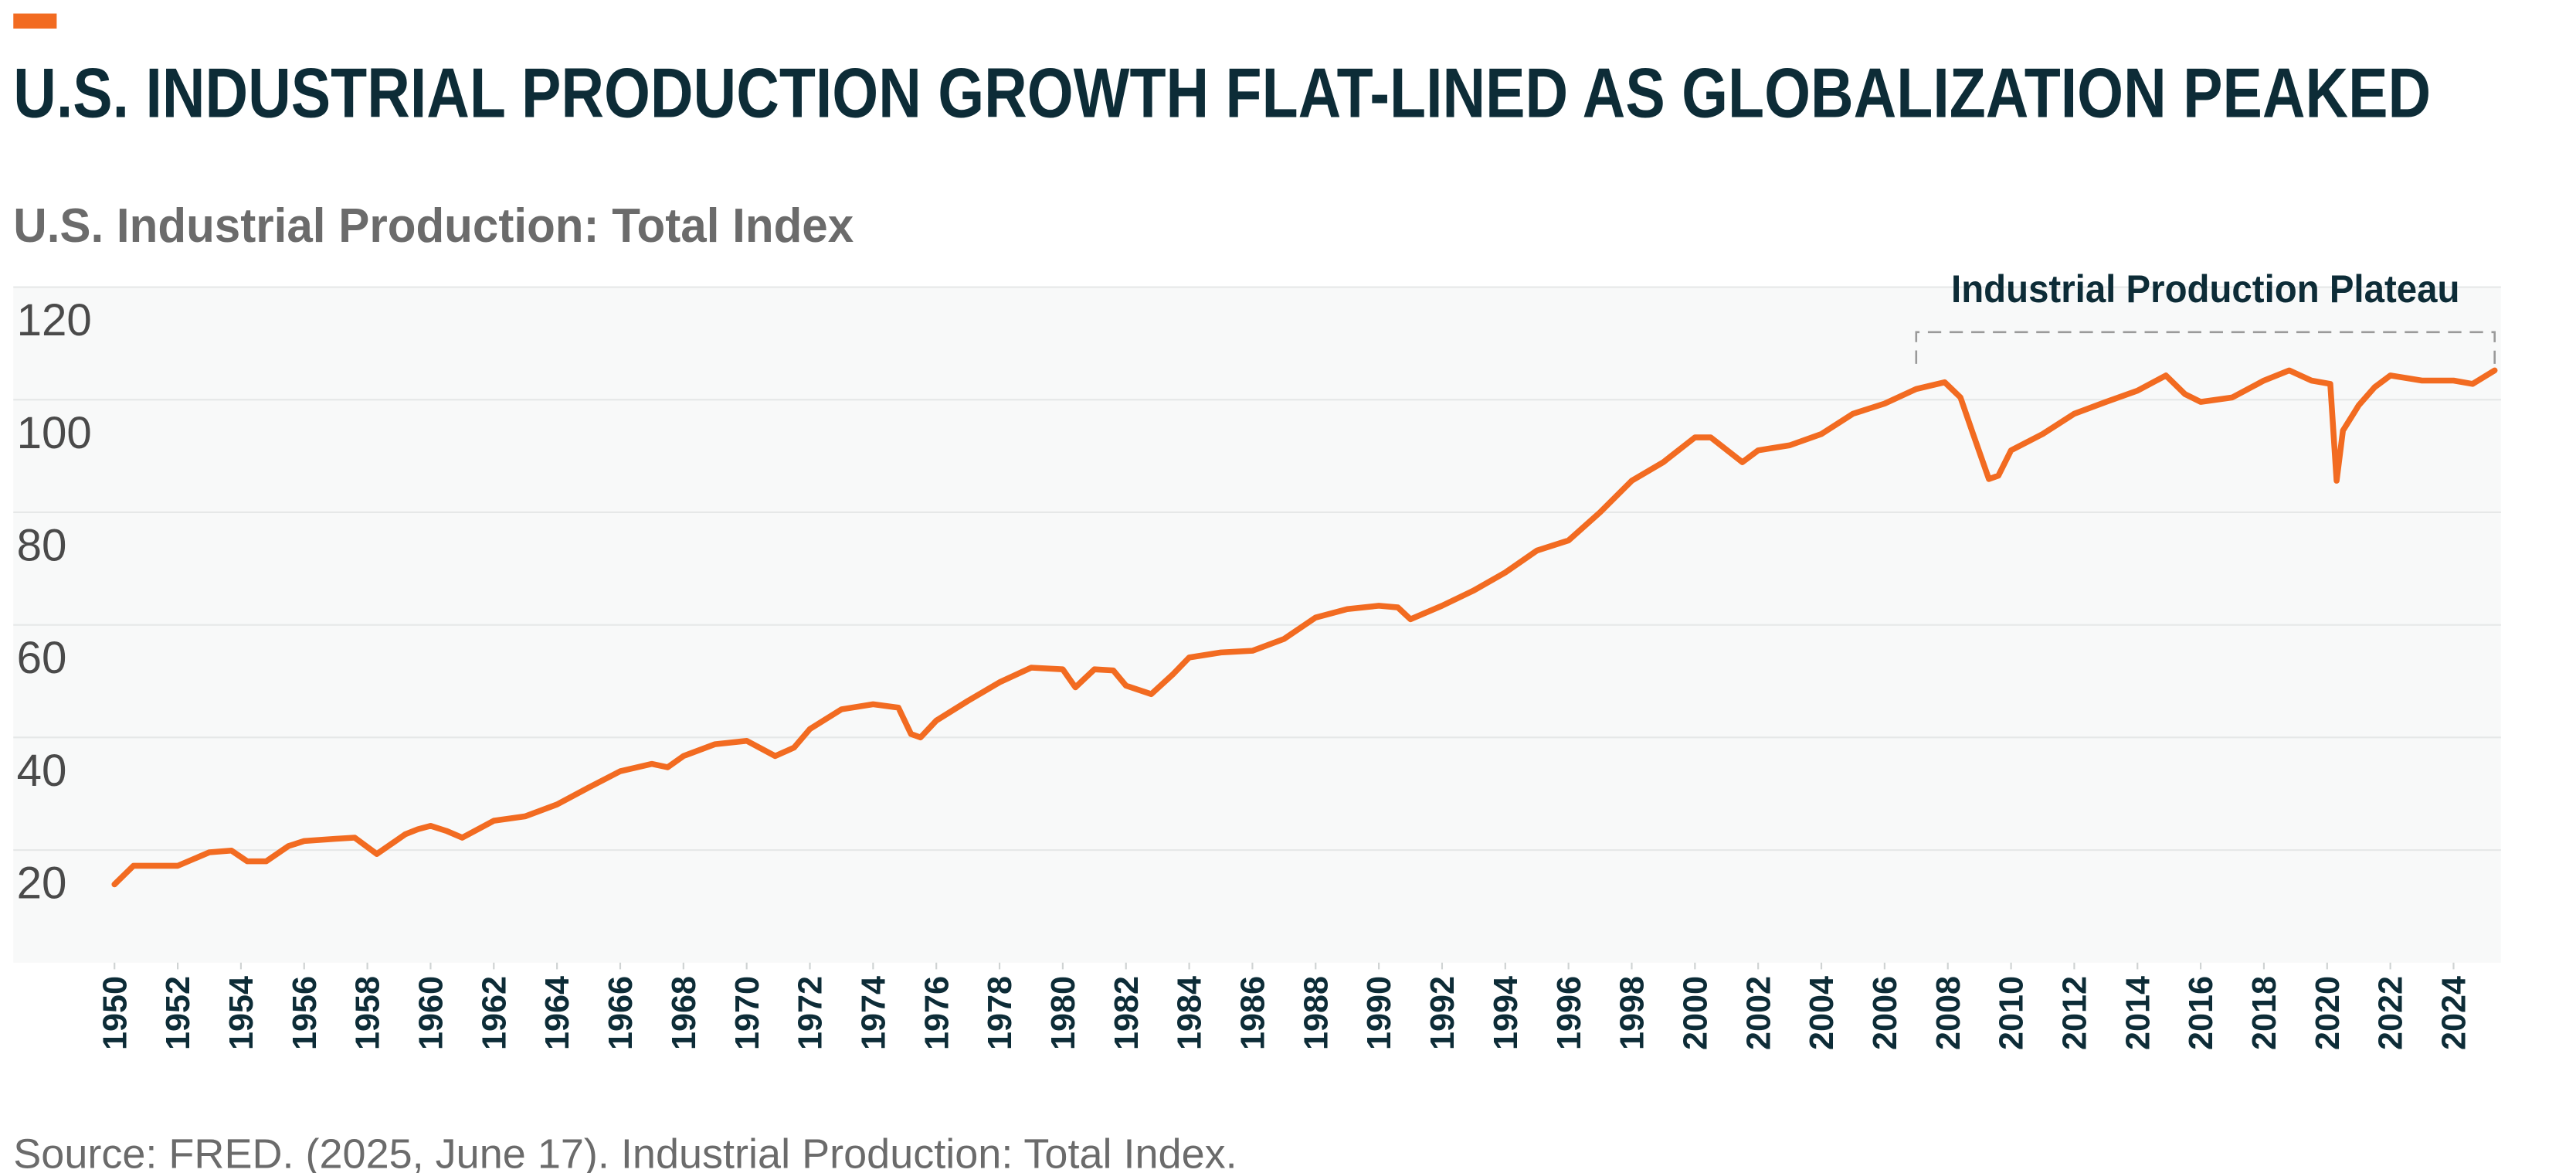 The width and height of the screenshot is (2576, 1173). What do you see at coordinates (368, 1013) in the screenshot?
I see `x-tick-label: 1958` at bounding box center [368, 1013].